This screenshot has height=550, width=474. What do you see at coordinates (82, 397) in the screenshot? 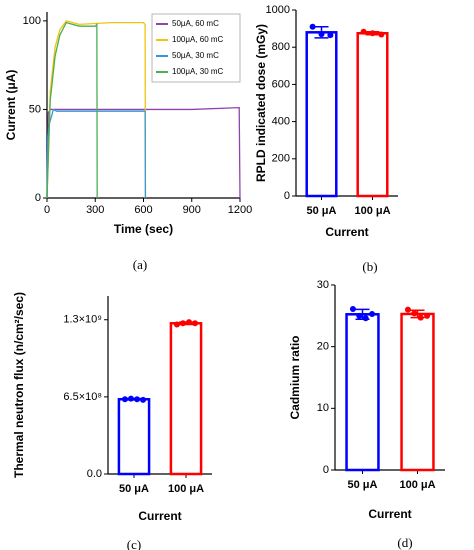
I see `y-tick-label: 6.5×10⁸` at bounding box center [82, 397].